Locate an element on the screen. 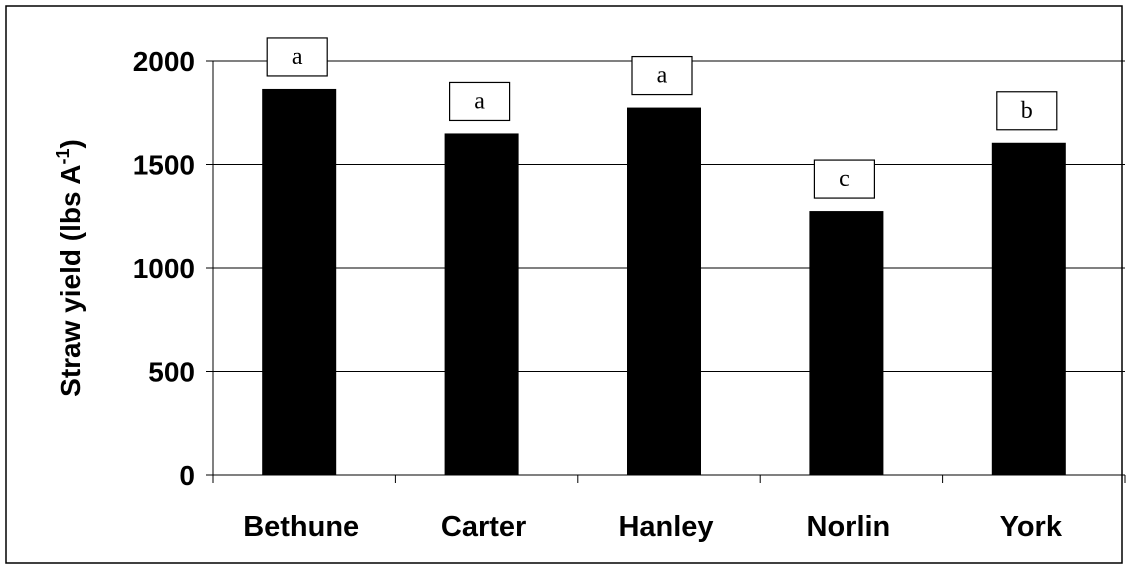 The width and height of the screenshot is (1128, 574). bar-york is located at coordinates (1028, 308).